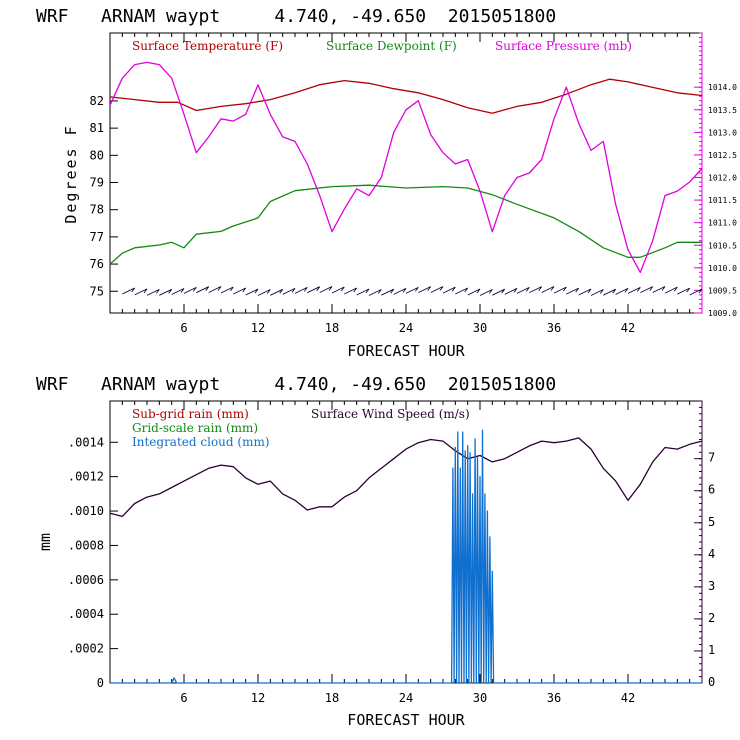 The height and width of the screenshot is (740, 740). I want to click on bottom-right-tick-label: 2, so click(711, 618).